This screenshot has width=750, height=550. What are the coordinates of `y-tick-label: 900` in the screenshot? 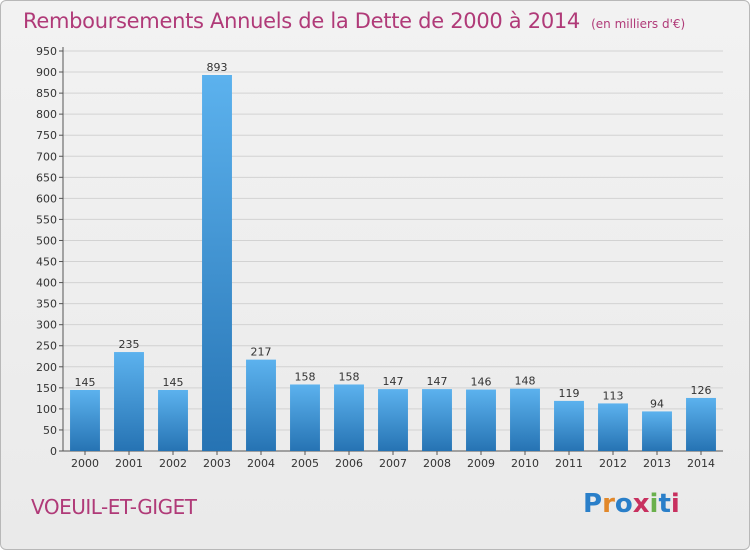 It's located at (46, 72).